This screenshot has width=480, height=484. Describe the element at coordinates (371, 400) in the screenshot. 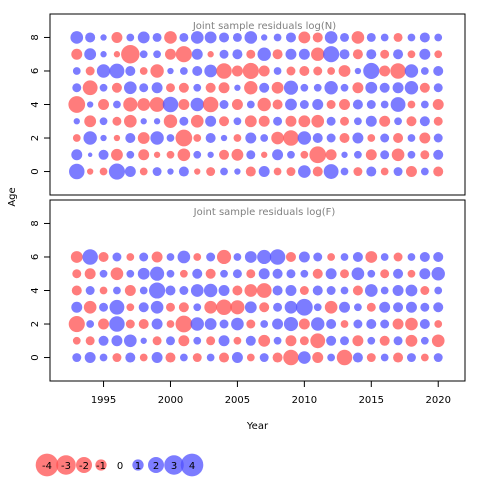

I see `x-tick-label: 2015` at that location.